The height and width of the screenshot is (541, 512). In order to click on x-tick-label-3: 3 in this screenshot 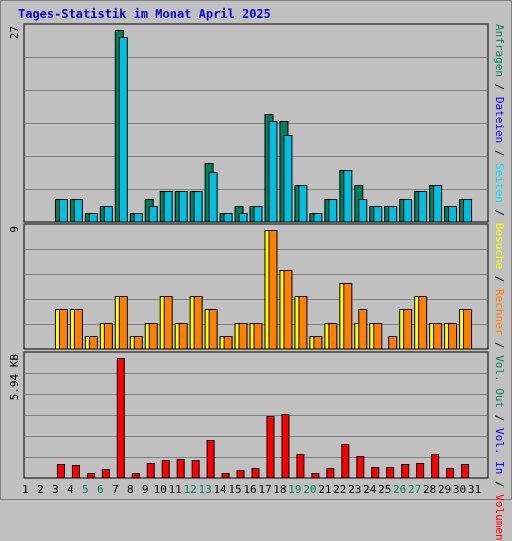, I will do `click(55, 489)`.